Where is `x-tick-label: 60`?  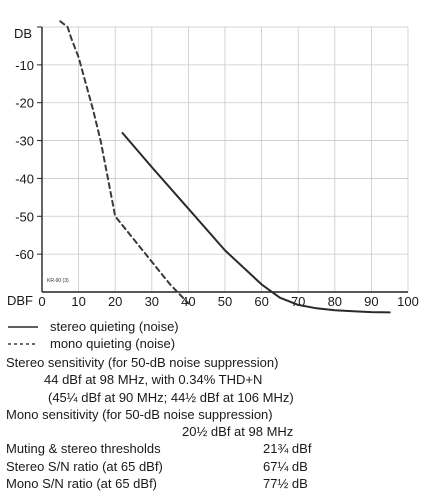
x-tick-label: 60 is located at coordinates (261, 301).